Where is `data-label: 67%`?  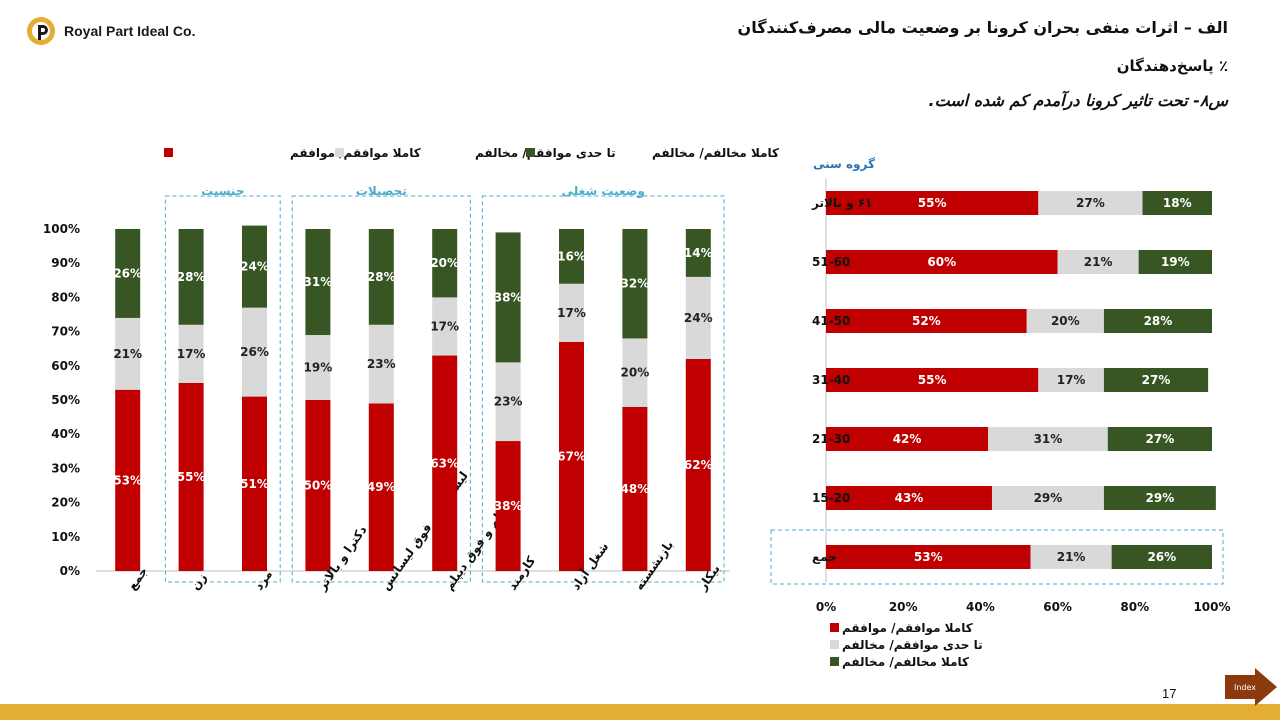 data-label: 67% is located at coordinates (571, 456).